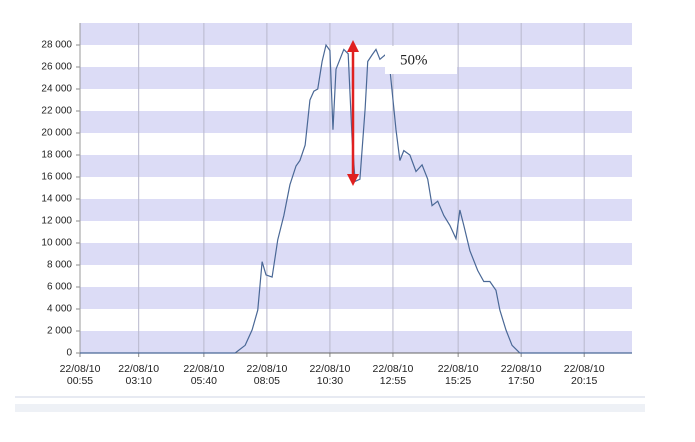 This screenshot has height=442, width=695. I want to click on y-tick-label: 6 000, so click(59, 287).